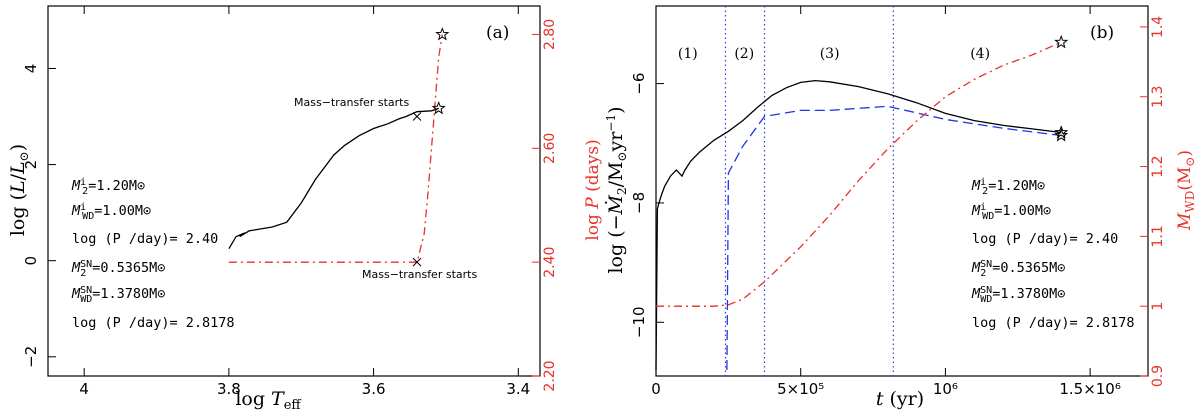 This screenshot has height=412, width=1200. I want to click on panel-a-ylabel: log (L/L⊙), so click(19, 190).